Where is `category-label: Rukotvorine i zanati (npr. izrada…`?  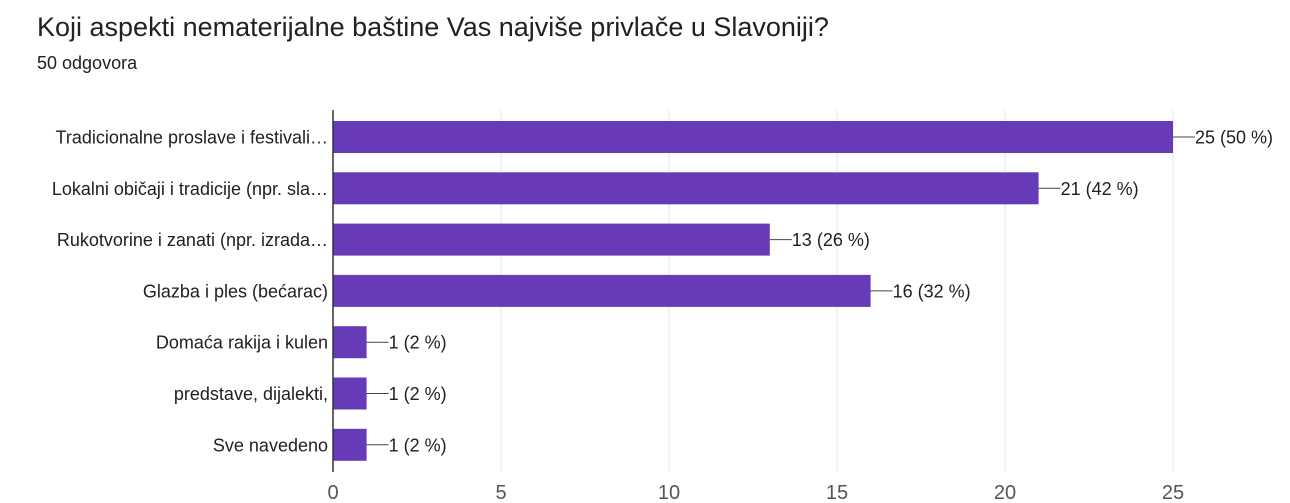 category-label: Rukotvorine i zanati (npr. izrada… is located at coordinates (192, 240).